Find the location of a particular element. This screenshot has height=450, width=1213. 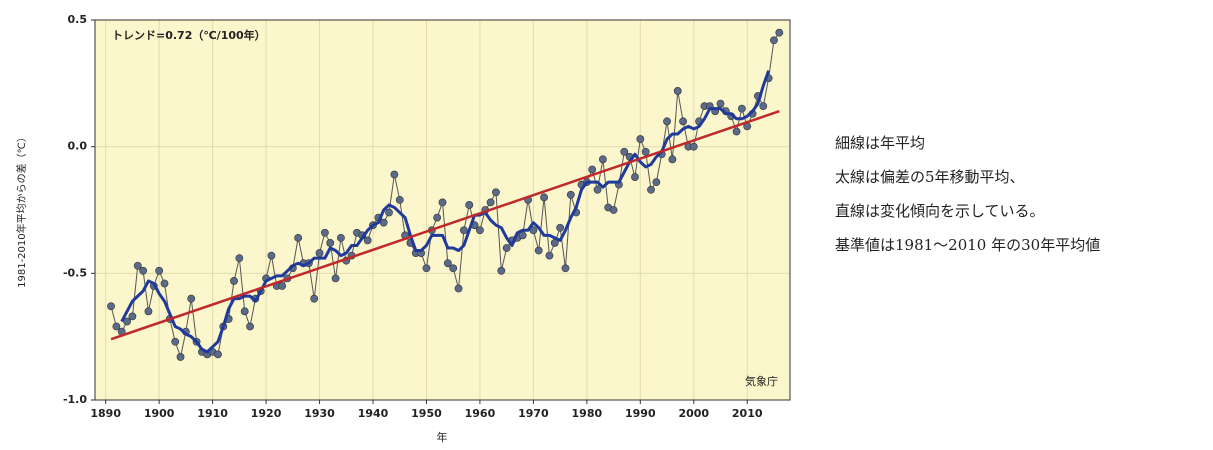

y-tick-label: -1.0 is located at coordinates (75, 399).